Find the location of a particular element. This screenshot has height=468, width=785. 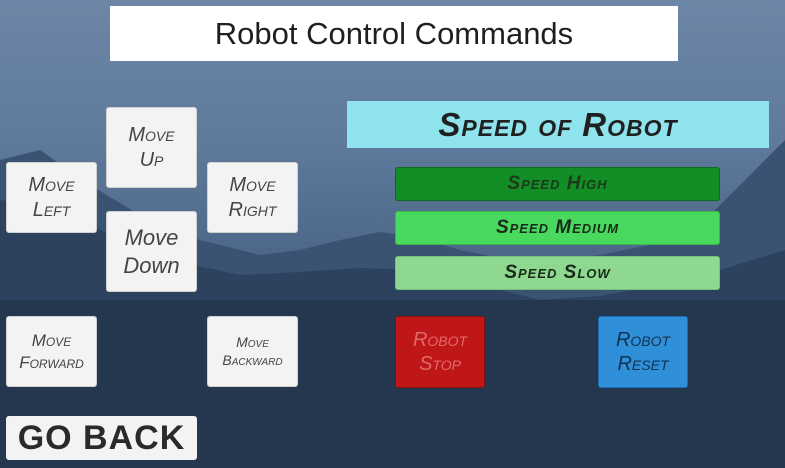

speed-slow-button: Speed Slow is located at coordinates (557, 273).